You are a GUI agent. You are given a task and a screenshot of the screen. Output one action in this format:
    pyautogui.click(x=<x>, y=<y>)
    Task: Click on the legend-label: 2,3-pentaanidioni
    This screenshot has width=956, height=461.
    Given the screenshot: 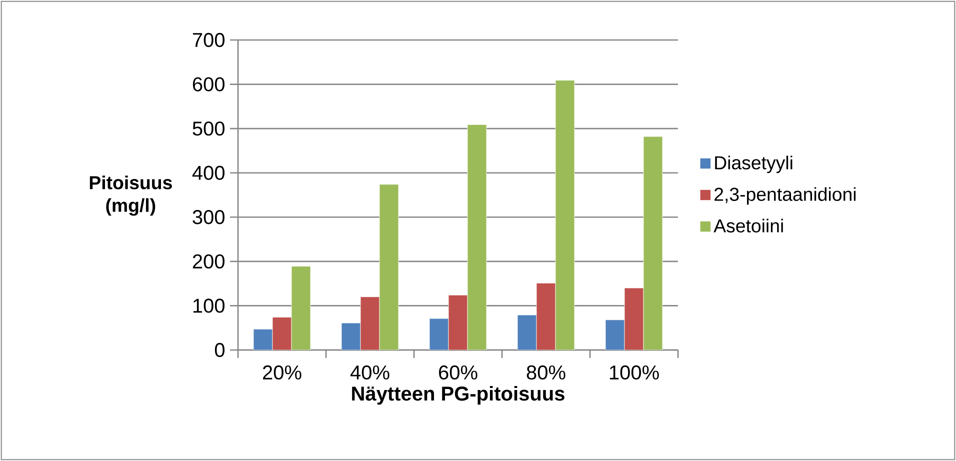 What is the action you would take?
    pyautogui.click(x=785, y=196)
    